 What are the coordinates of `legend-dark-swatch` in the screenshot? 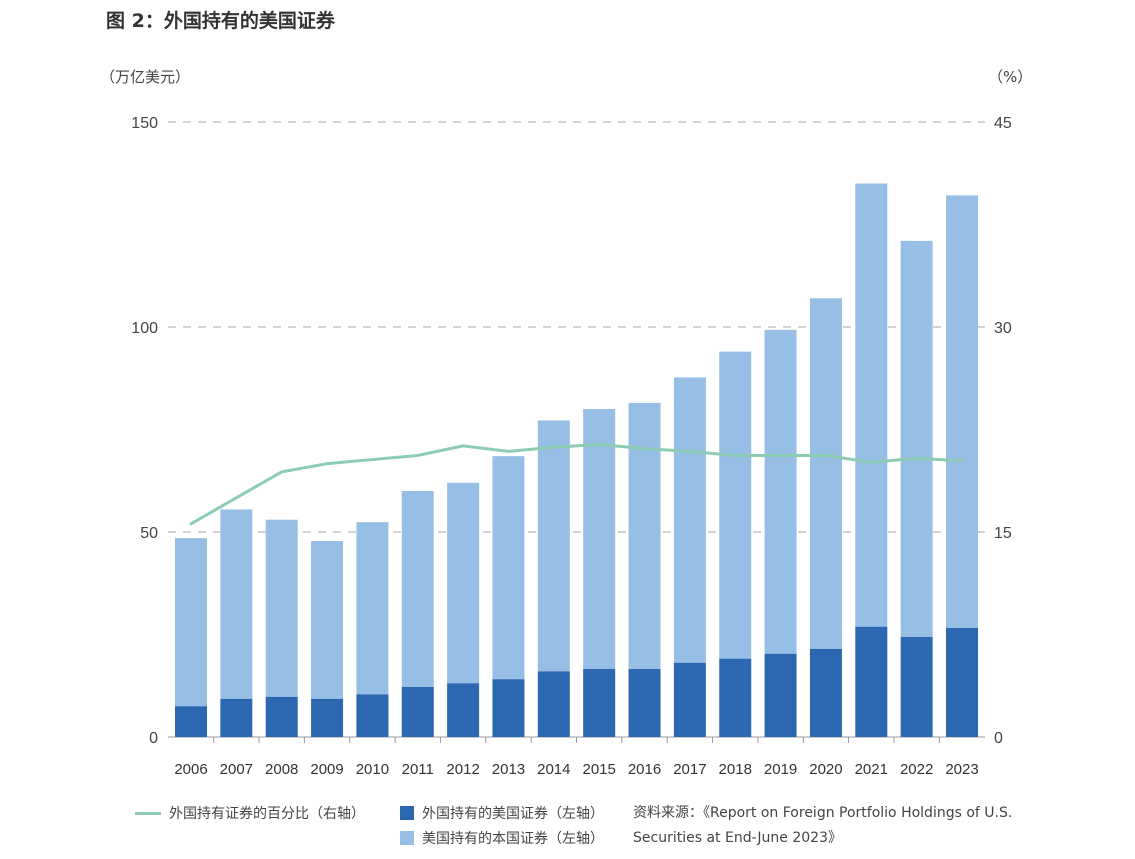 It's located at (407, 813).